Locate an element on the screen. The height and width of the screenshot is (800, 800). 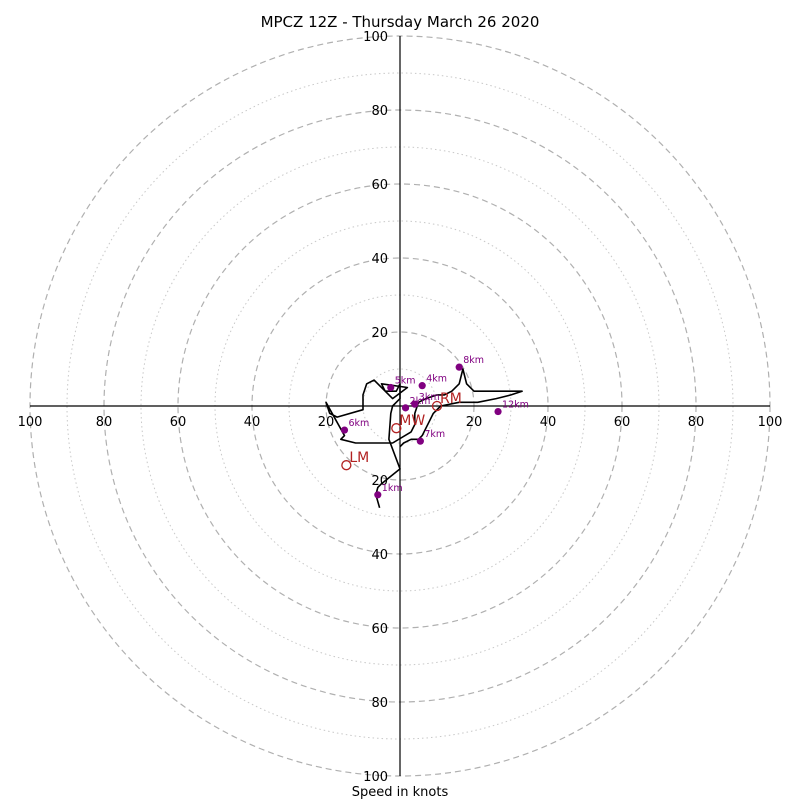
chart-title: MPCZ 12Z - Thursday March 26 2020 is located at coordinates (400, 22).